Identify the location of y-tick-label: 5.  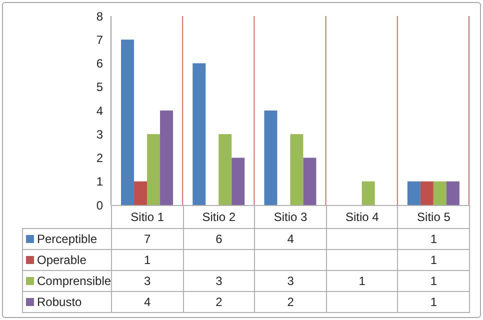
(100, 87).